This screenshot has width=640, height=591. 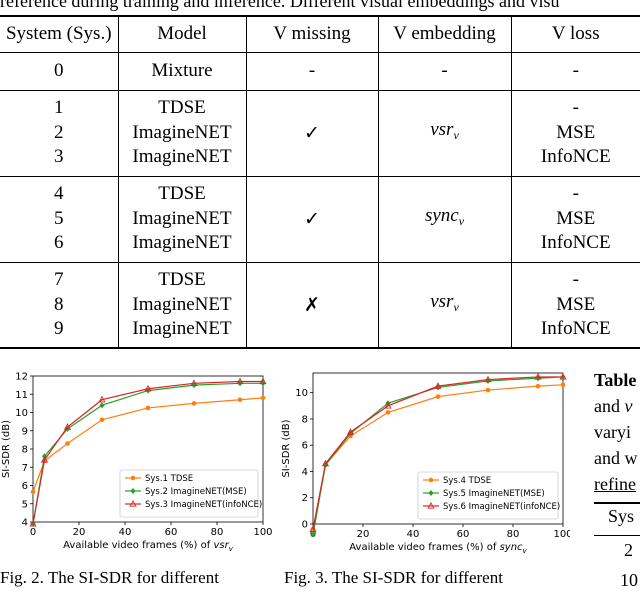 What do you see at coordinates (169, 479) in the screenshot?
I see `legend-label: Sys.1 TDSE` at bounding box center [169, 479].